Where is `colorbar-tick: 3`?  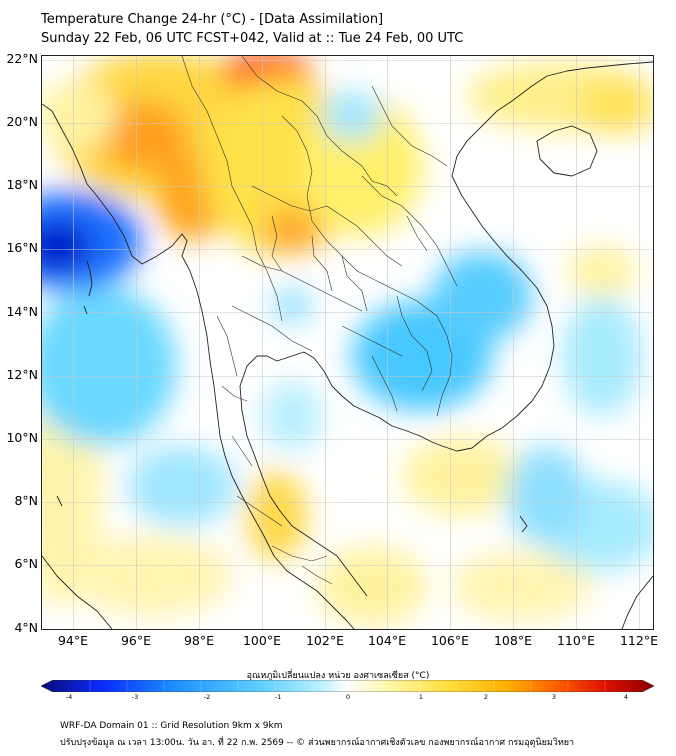
colorbar-tick: 3 is located at coordinates (554, 697).